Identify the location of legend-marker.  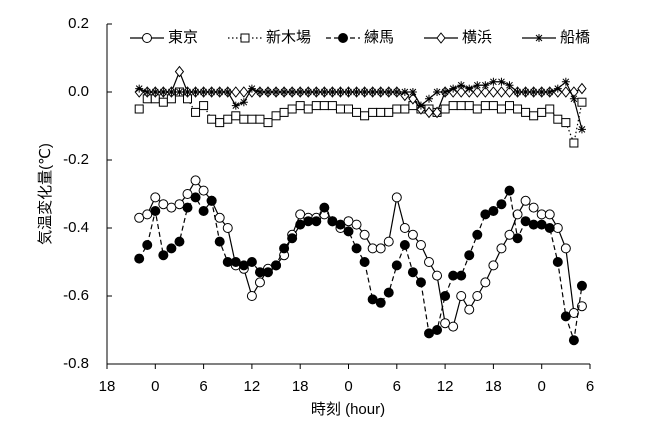
(441, 38).